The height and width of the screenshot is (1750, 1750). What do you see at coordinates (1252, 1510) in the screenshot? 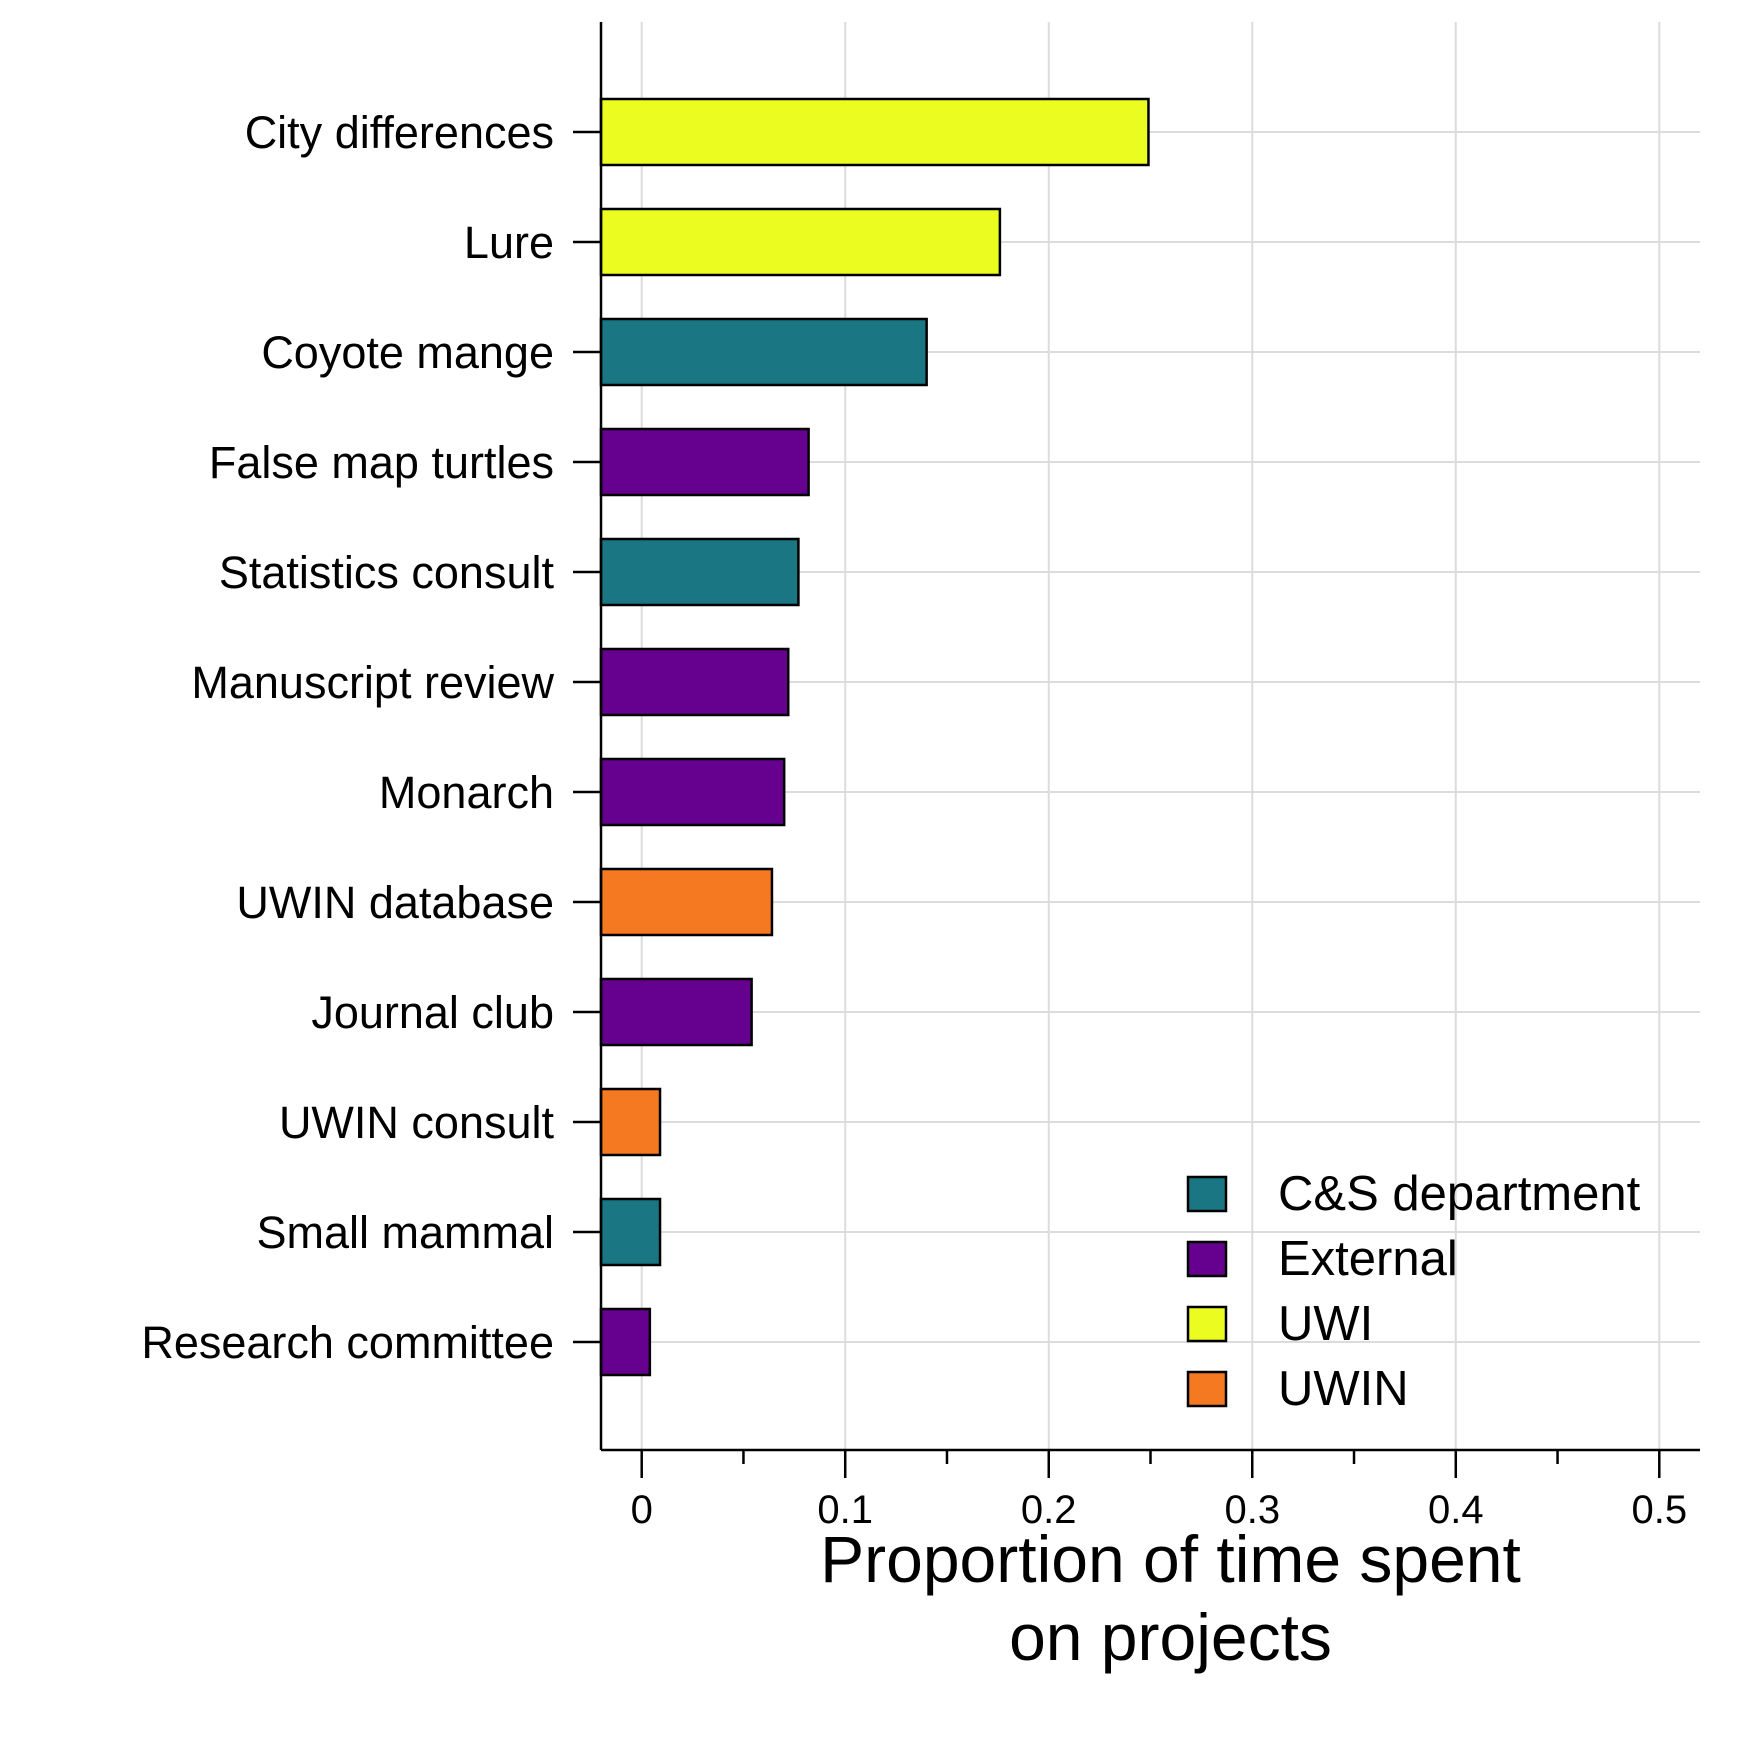
I see `x-tick-label: 0.3` at bounding box center [1252, 1510].